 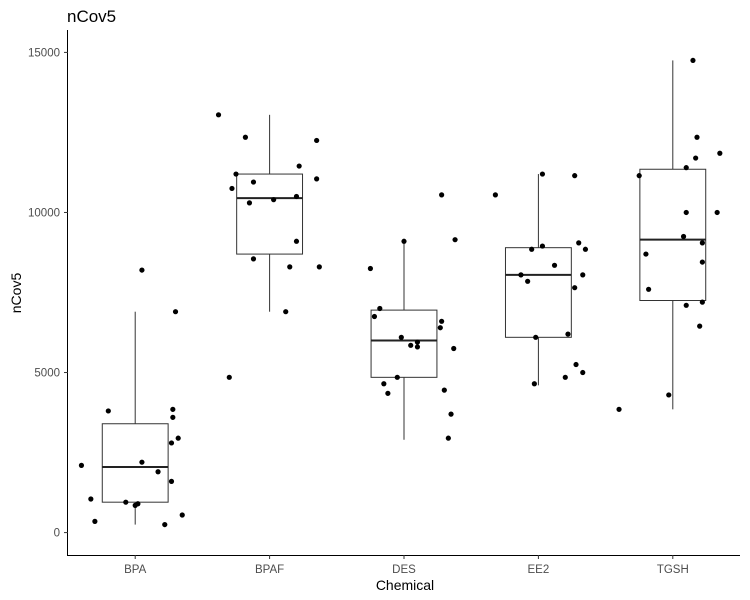 I want to click on x-axis-ticks: BPA BPAF DES EE2 TGSH, so click(x=406, y=565).